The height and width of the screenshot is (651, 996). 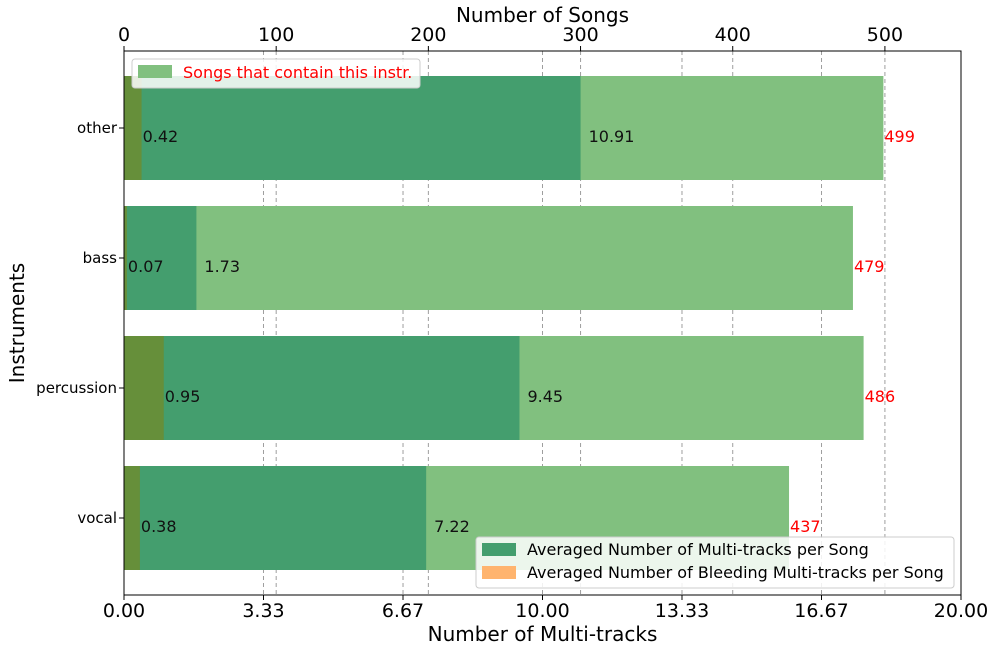 I want to click on bar-songs-bass, so click(x=488, y=258).